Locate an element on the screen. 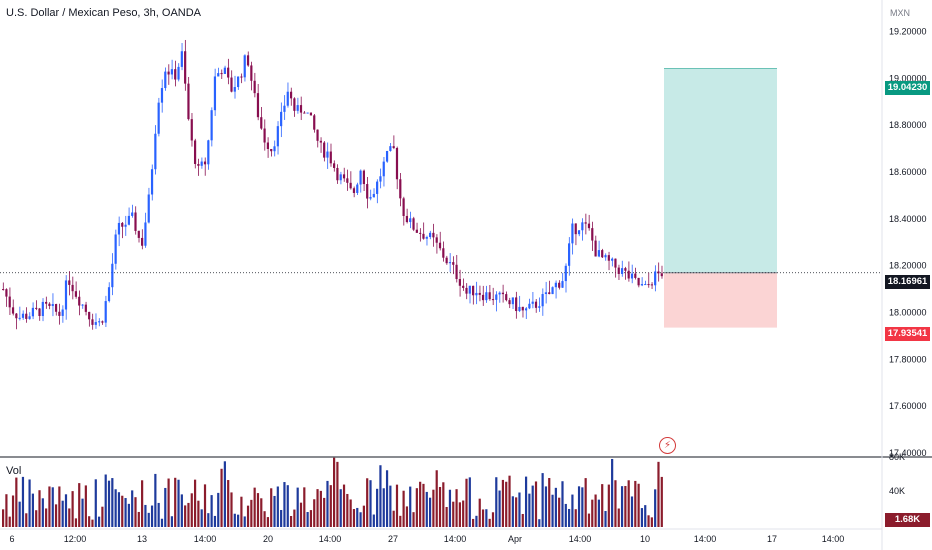 The height and width of the screenshot is (550, 932). price-tick-label: 18.00000 is located at coordinates (908, 312).